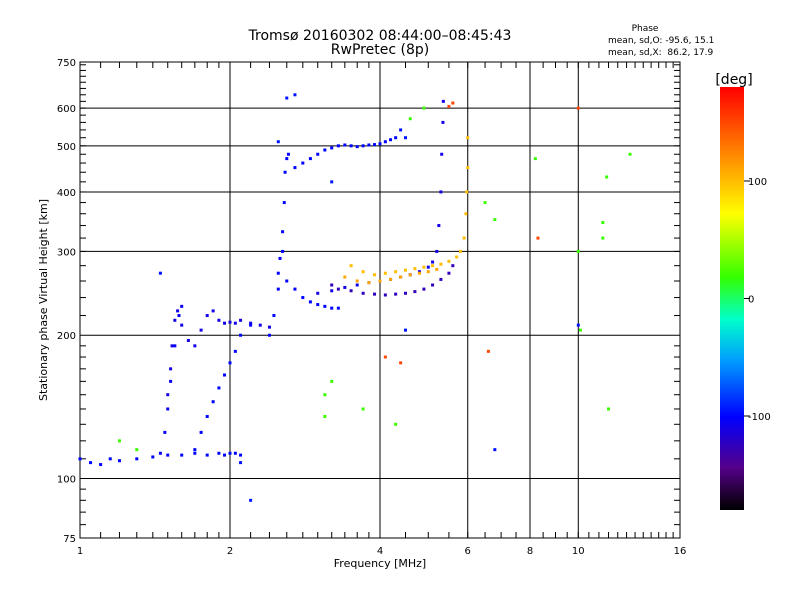 The image size is (800, 600). What do you see at coordinates (661, 41) in the screenshot?
I see `stats-line-o: mean, sd,O: -95.6, 15.1` at bounding box center [661, 41].